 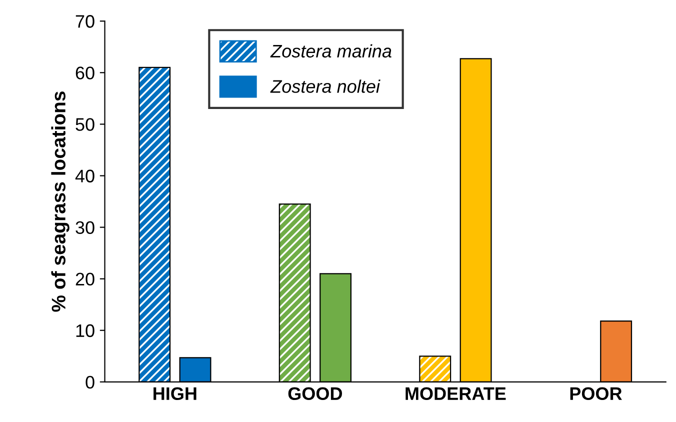 What do you see at coordinates (456, 393) in the screenshot?
I see `x-tick-label: MODERATE` at bounding box center [456, 393].